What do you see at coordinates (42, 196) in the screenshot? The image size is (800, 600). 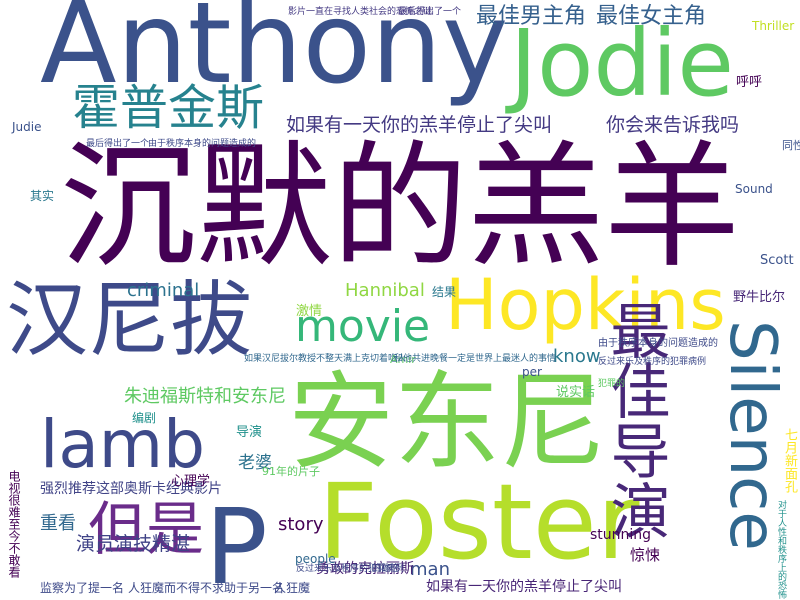 I see `cloud-word: 其实` at bounding box center [42, 196].